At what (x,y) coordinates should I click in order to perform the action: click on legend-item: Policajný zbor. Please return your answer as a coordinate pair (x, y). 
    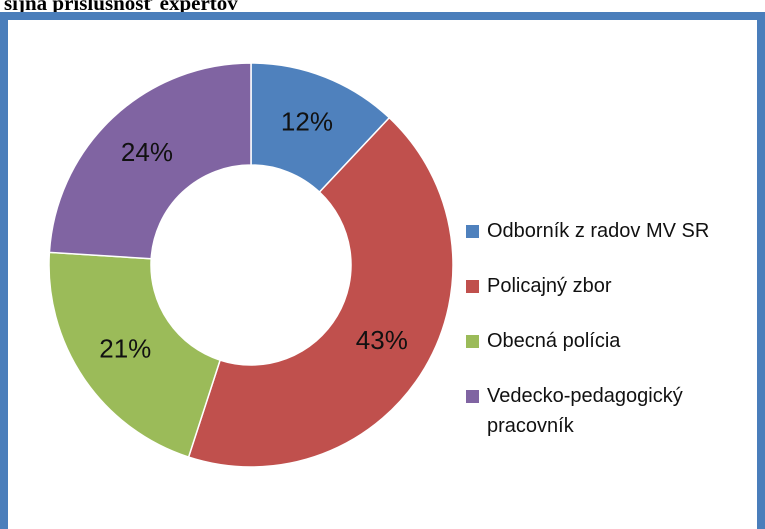
    Looking at the image, I should click on (603, 286).